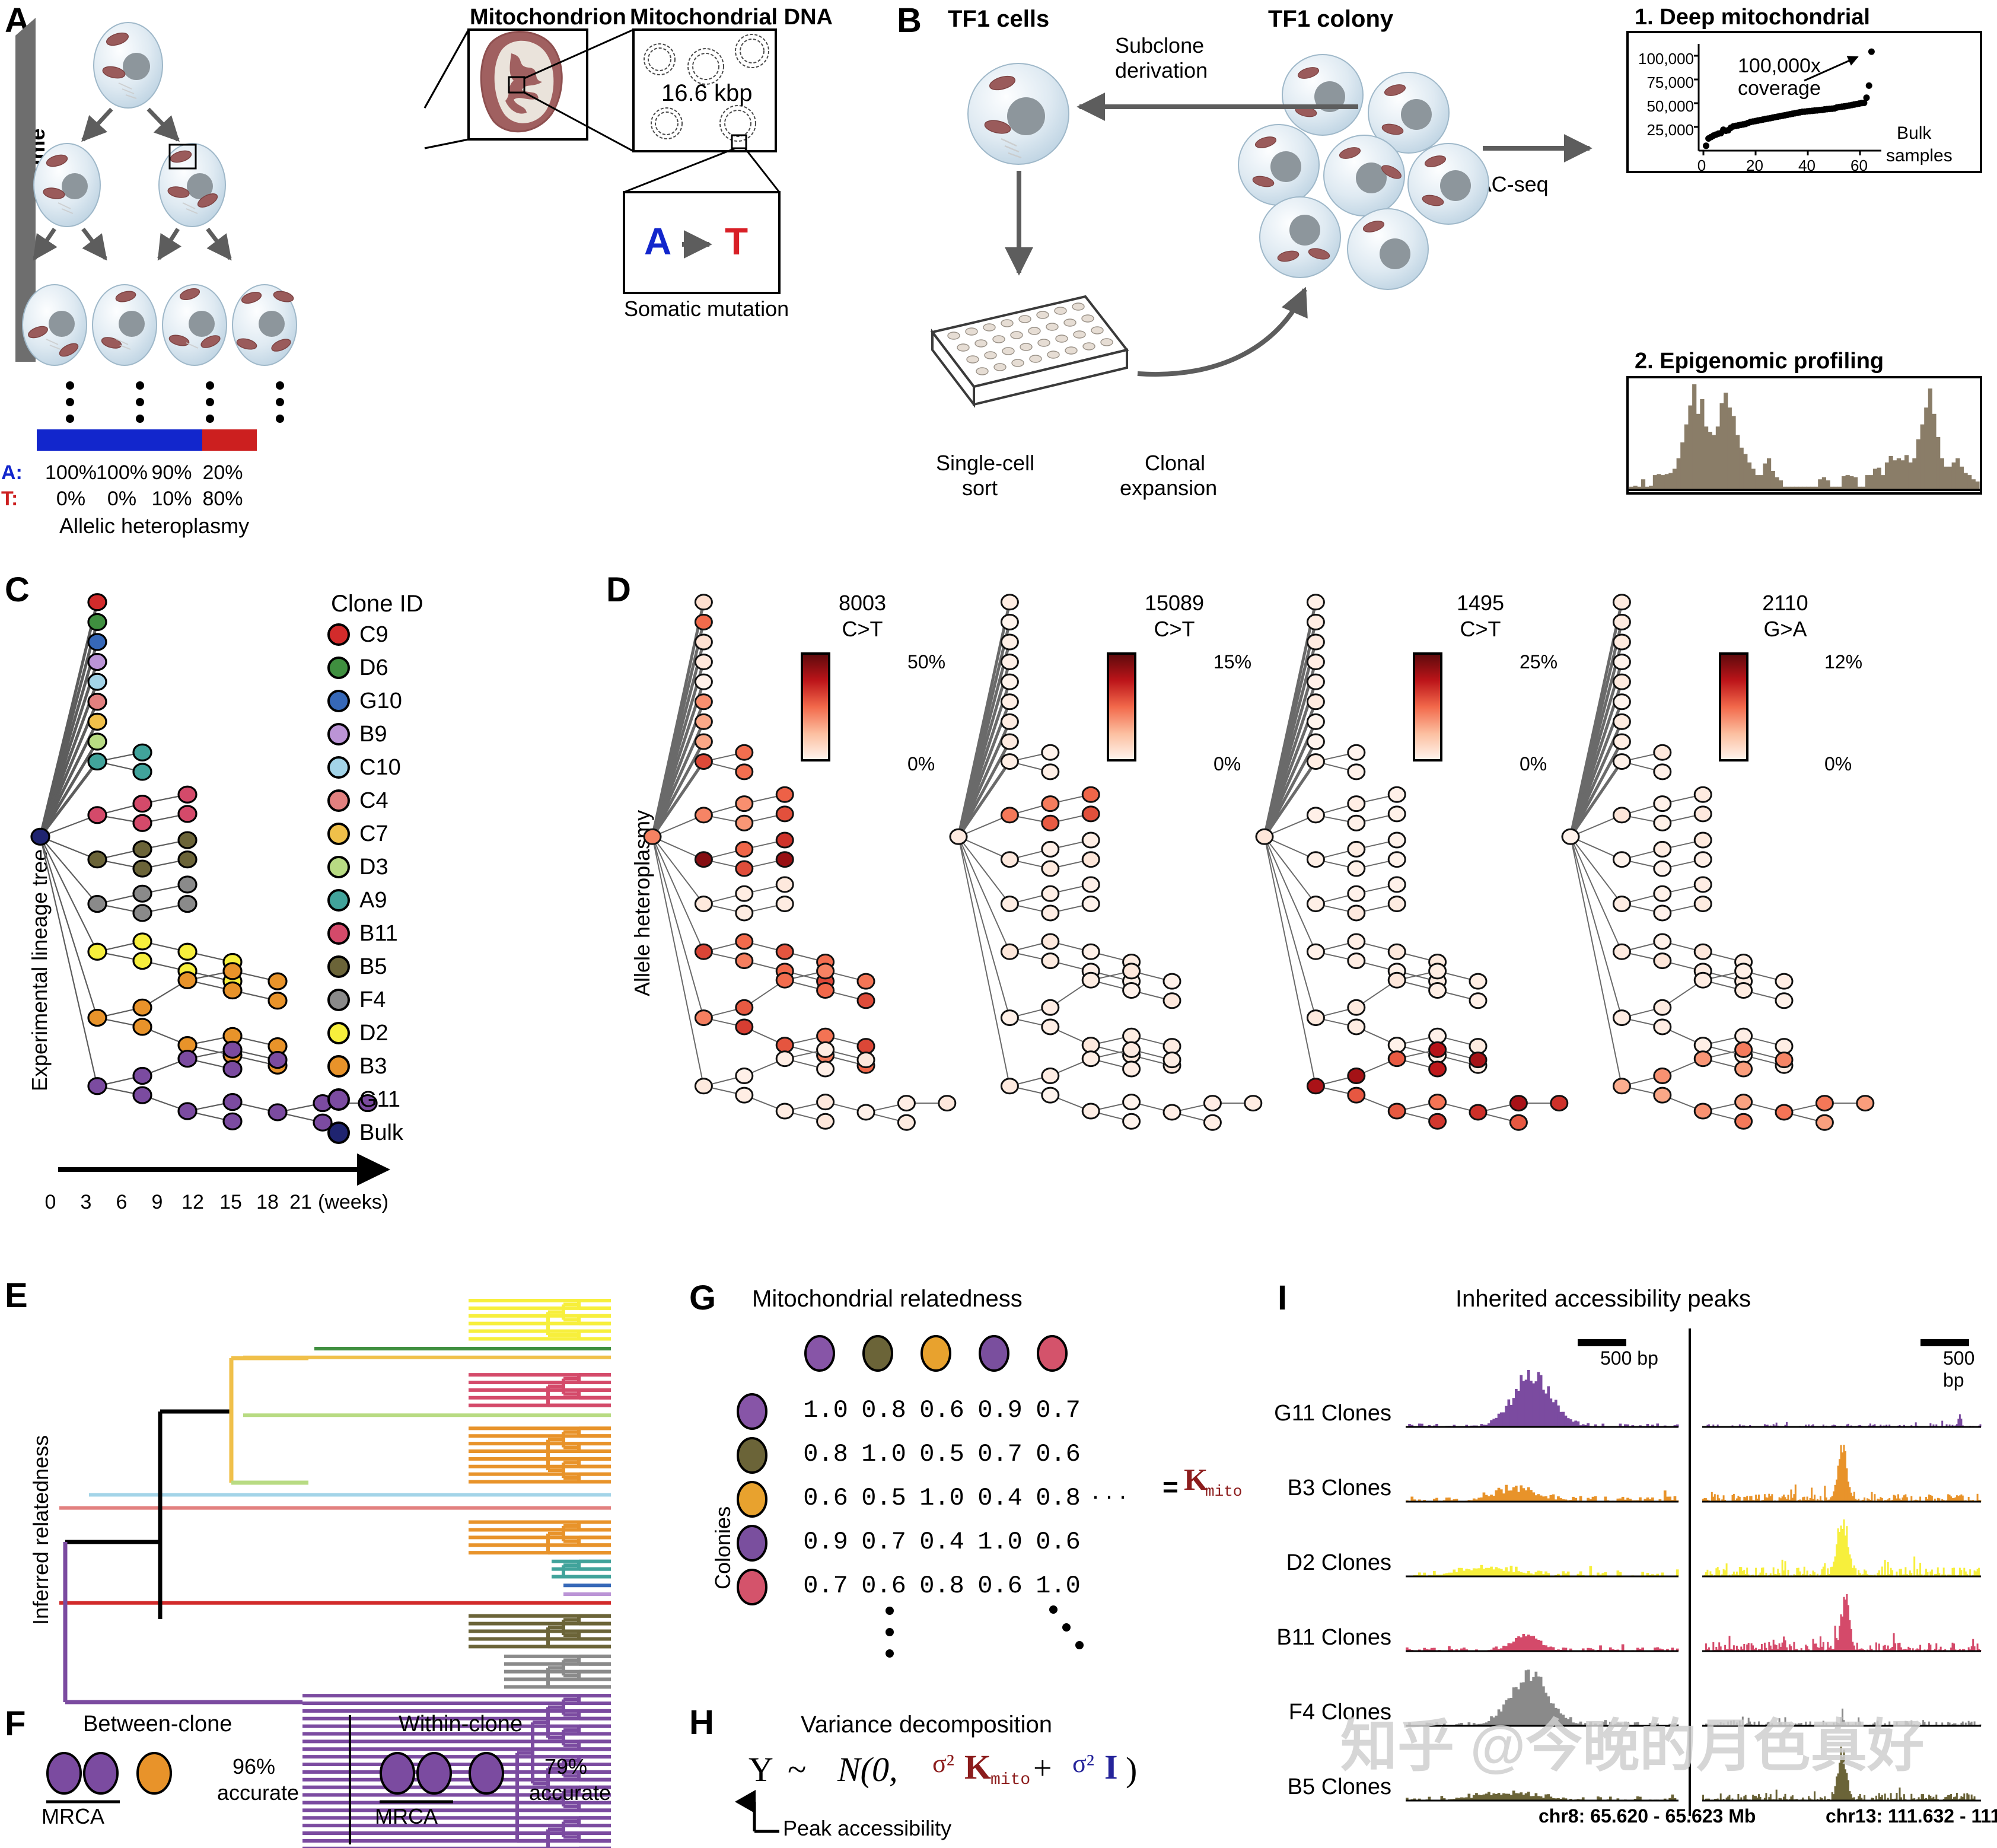 This screenshot has height=1848, width=1997. Describe the element at coordinates (1174, 629) in the screenshot. I see `variant-2-substitution: C>T` at that location.